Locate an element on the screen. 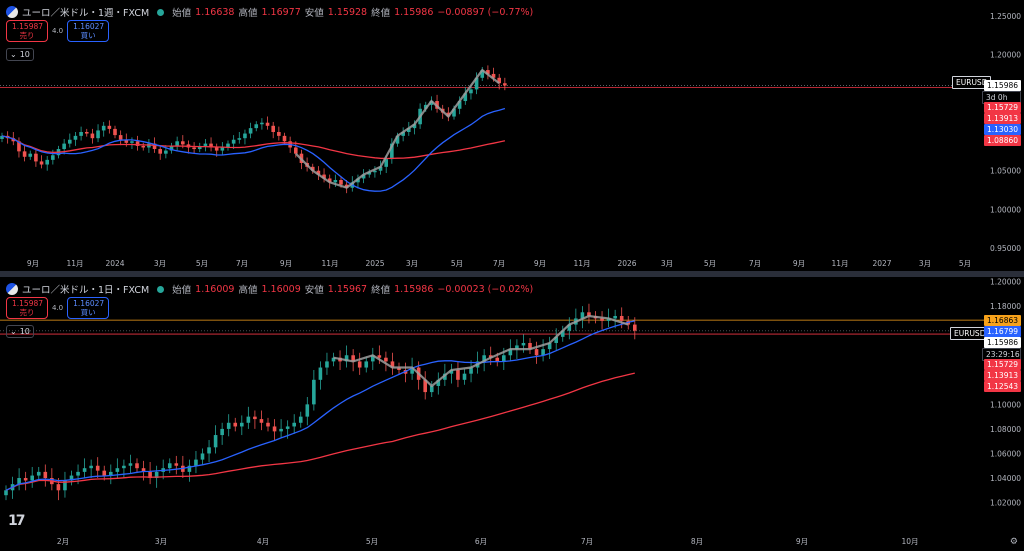 The image size is (1024, 551). ma-red-line is located at coordinates (320, 431).